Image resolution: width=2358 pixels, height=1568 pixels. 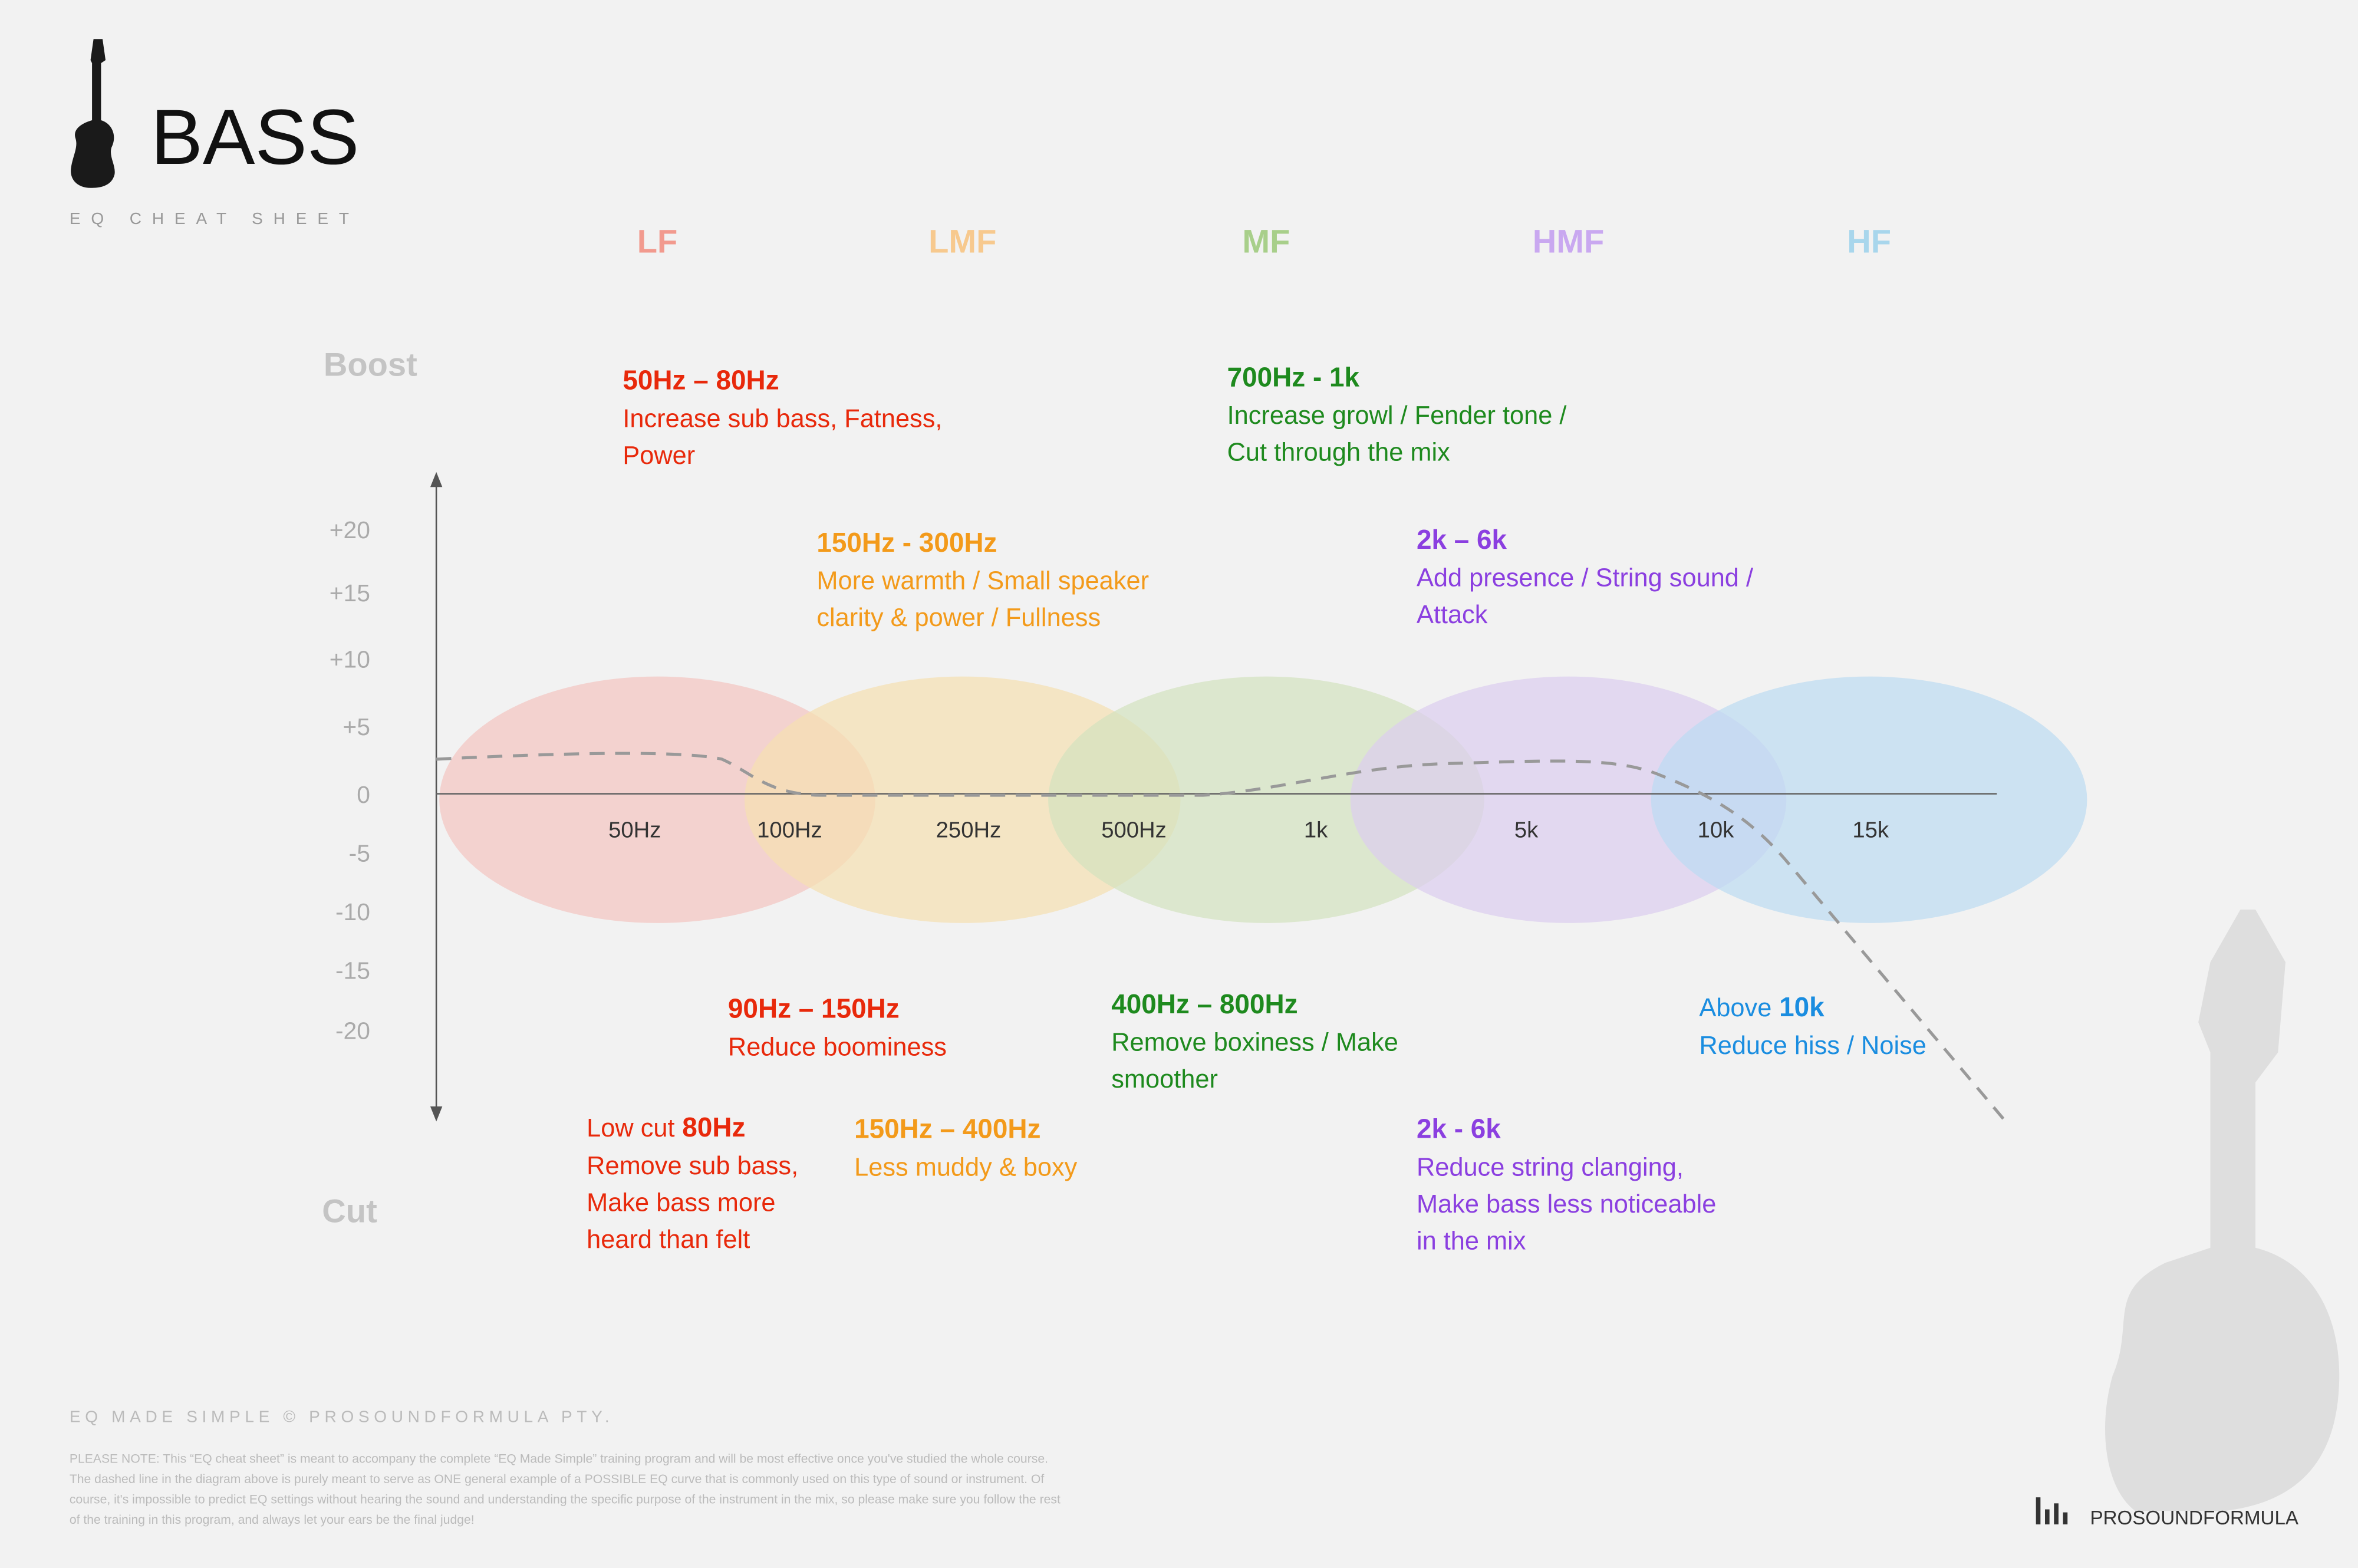 I want to click on annotation-heading: 700Hz - 1k, so click(x=1293, y=376).